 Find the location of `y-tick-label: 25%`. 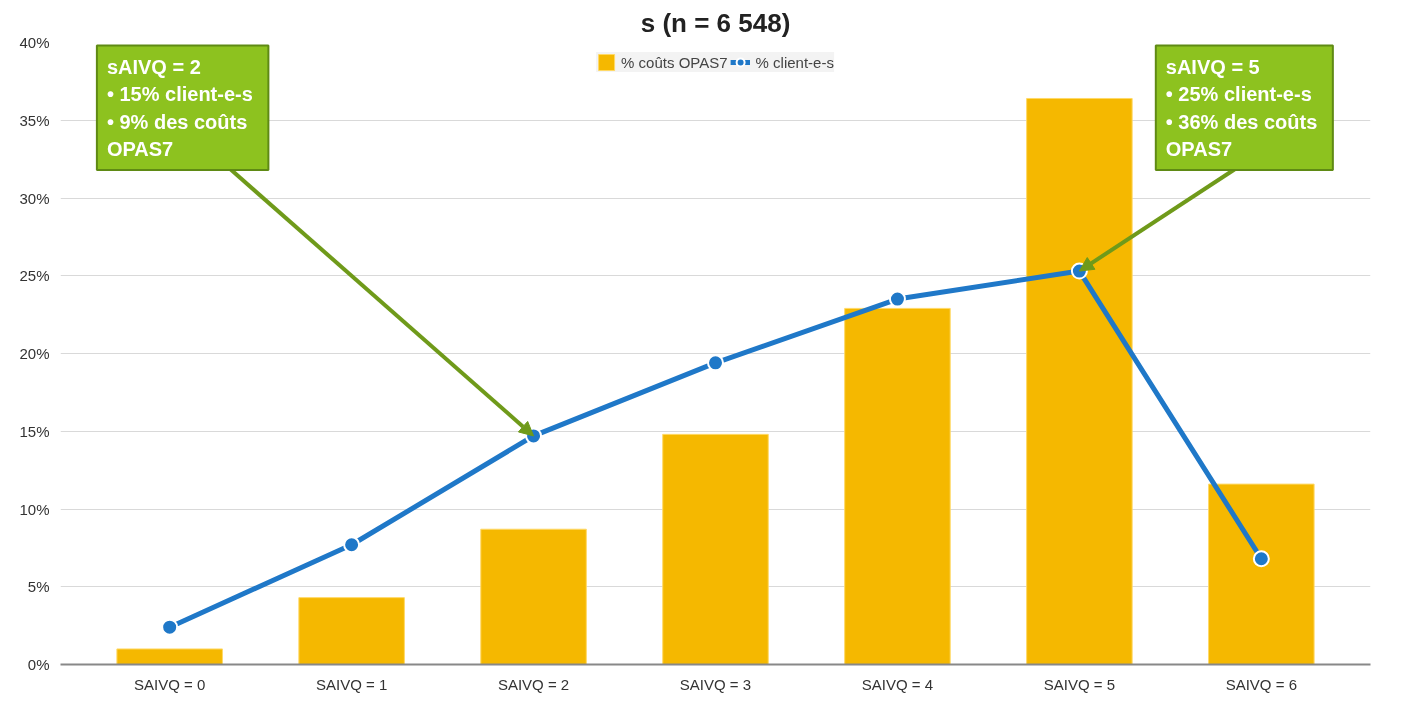

y-tick-label: 25% is located at coordinates (34, 276).